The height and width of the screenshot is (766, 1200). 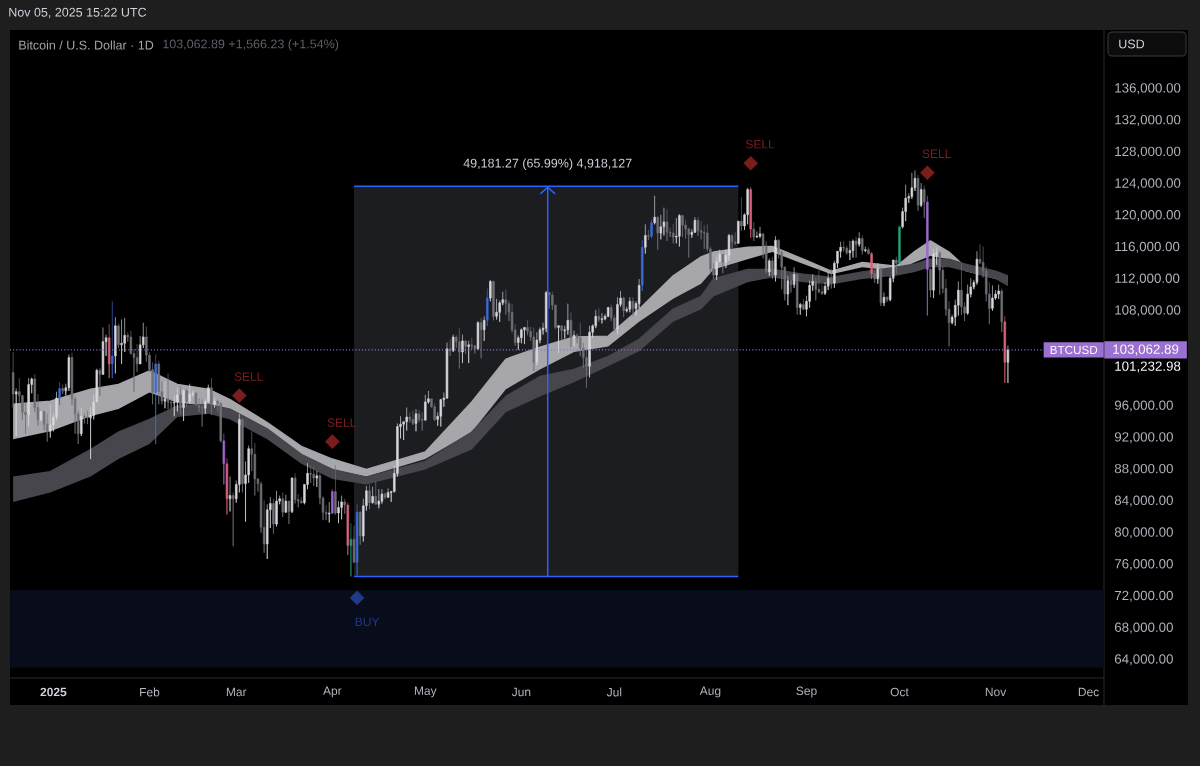 I want to click on y-tick-label: 96,000.00, so click(x=1143, y=406).